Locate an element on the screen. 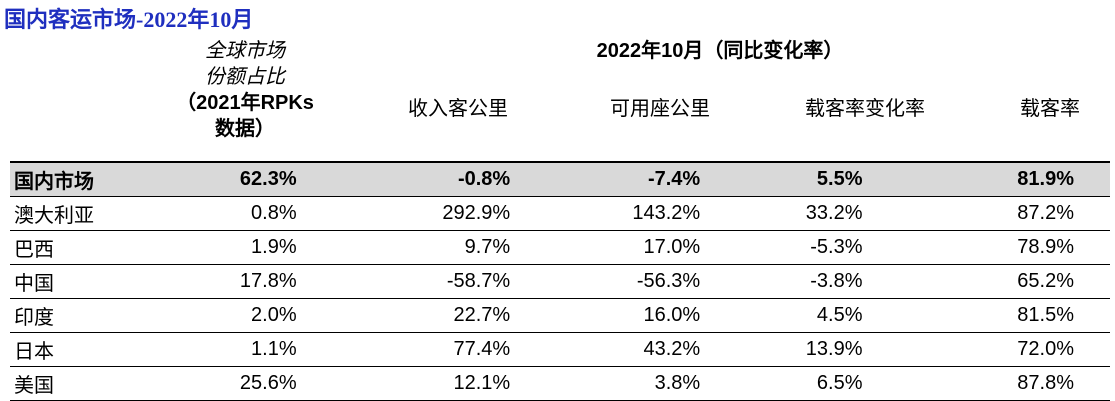 This screenshot has width=1115, height=401. share-header-line1: 全球市场 is located at coordinates (245, 51).